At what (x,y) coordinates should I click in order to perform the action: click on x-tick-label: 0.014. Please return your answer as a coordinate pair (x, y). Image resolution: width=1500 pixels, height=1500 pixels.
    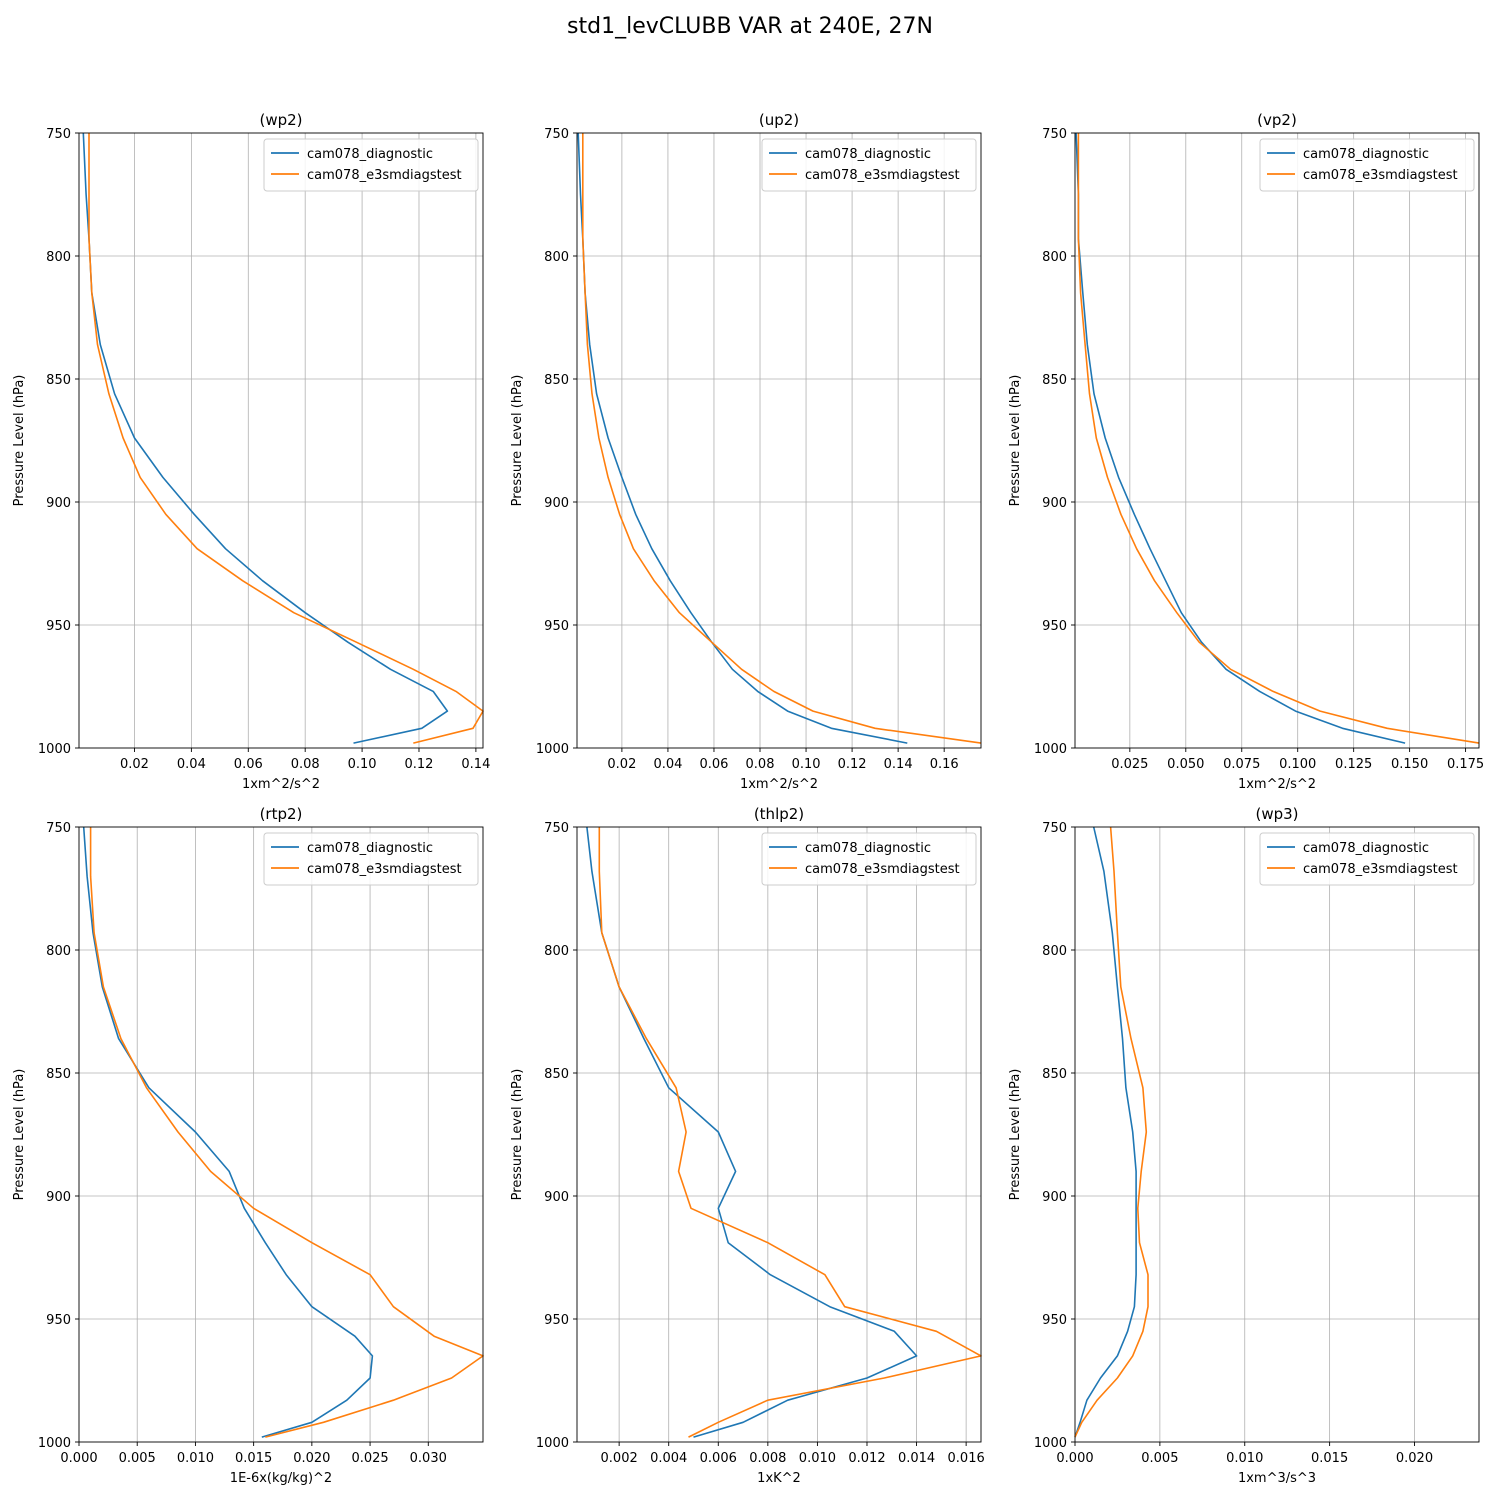
    Looking at the image, I should click on (916, 1458).